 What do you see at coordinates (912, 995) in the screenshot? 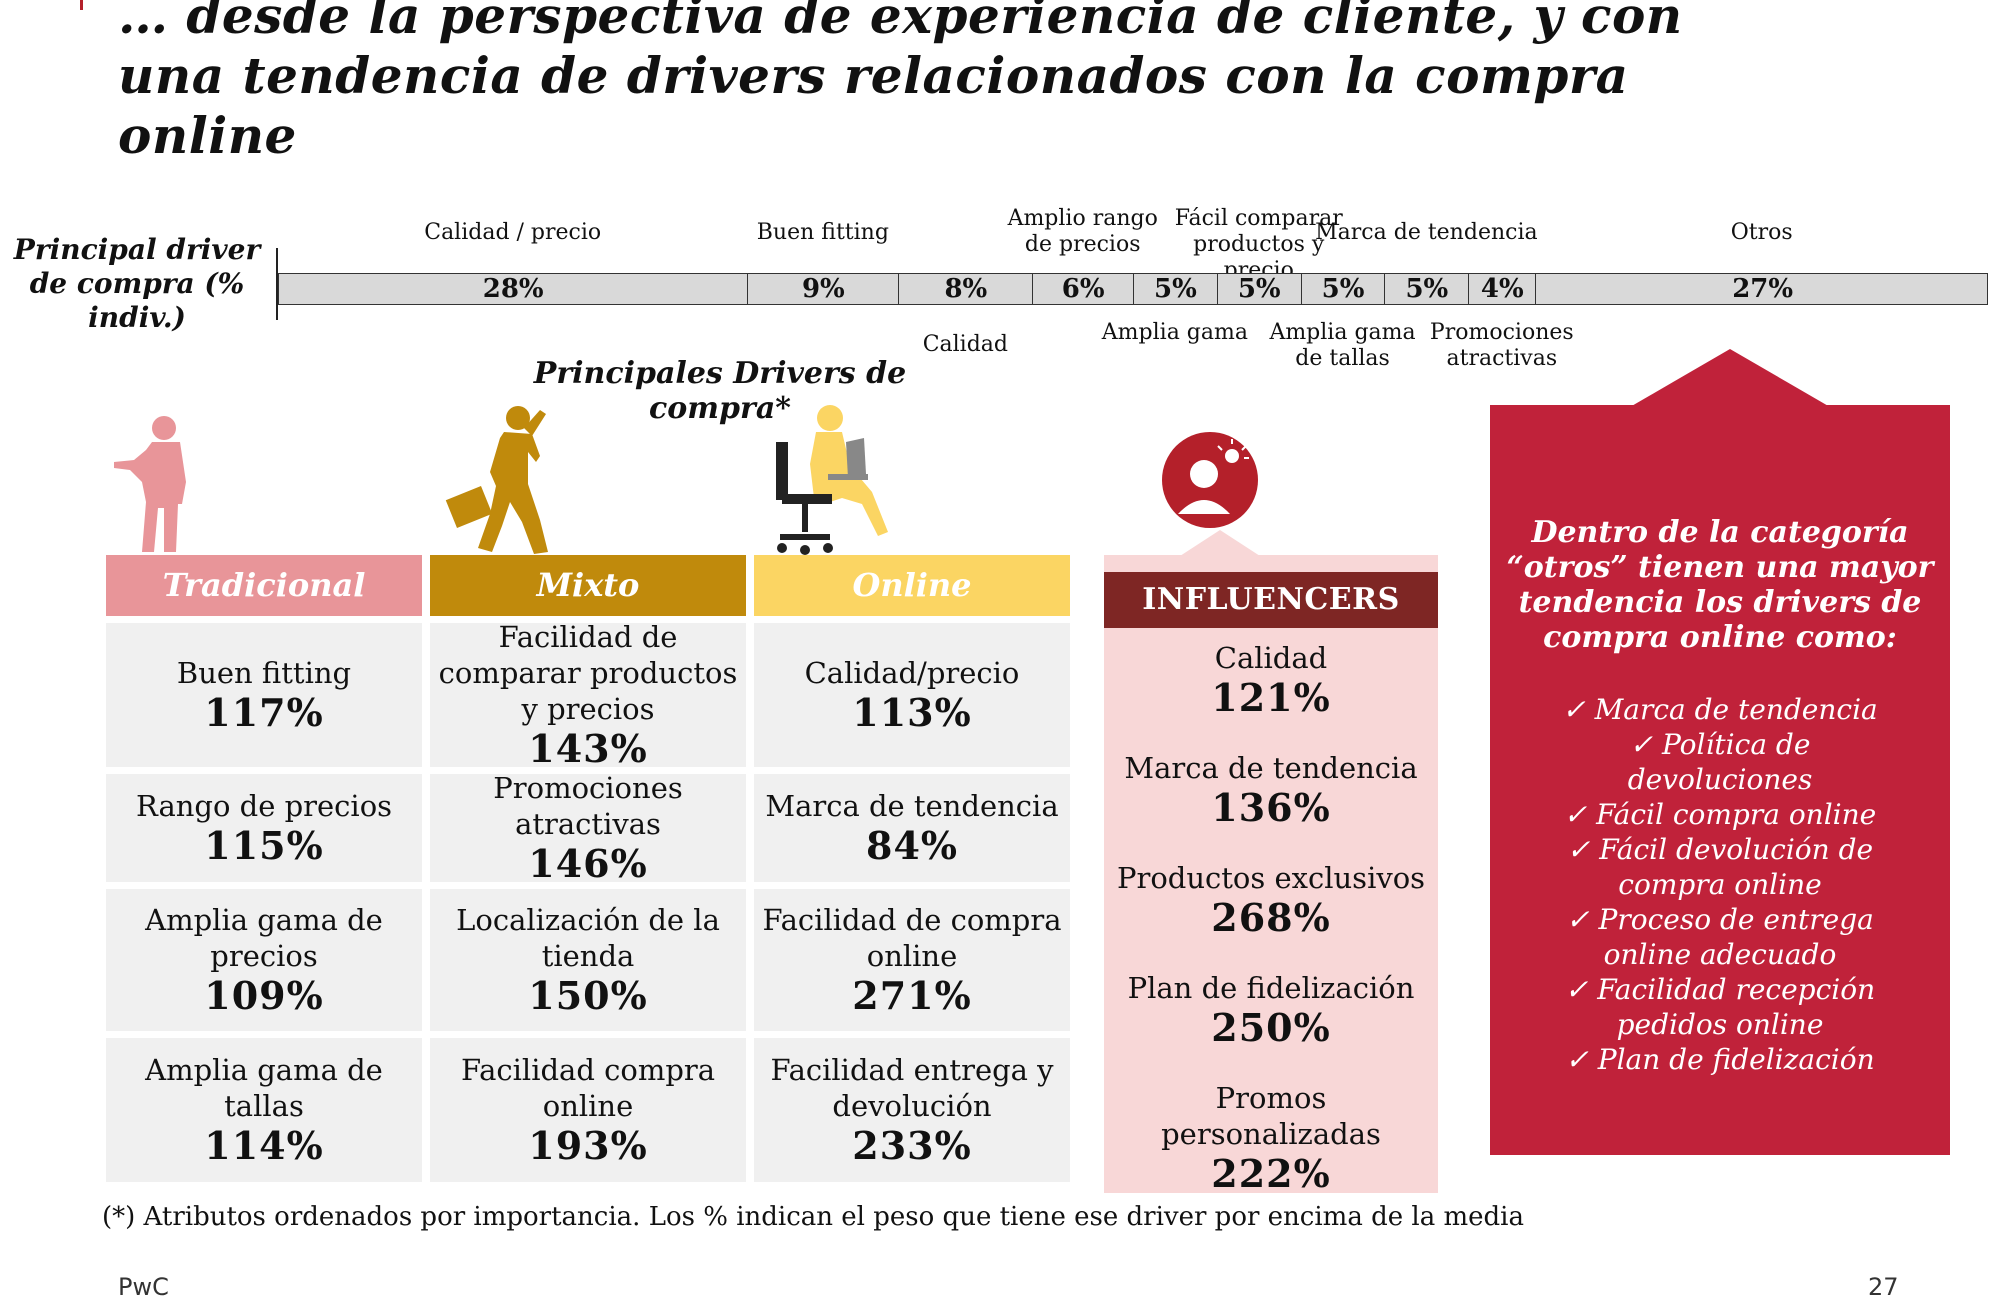
I see `driver-value: 271%` at bounding box center [912, 995].